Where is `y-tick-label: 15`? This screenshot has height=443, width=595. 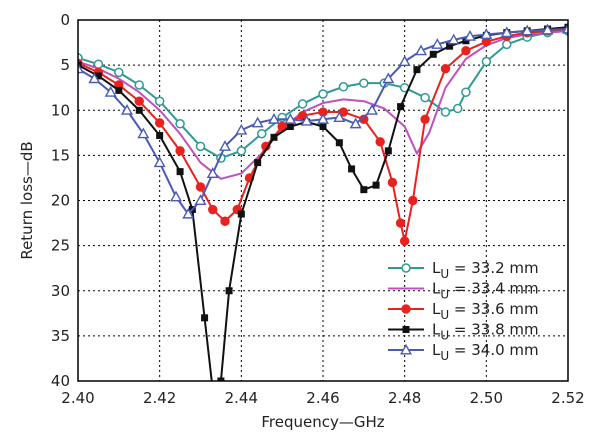
y-tick-label: 15 is located at coordinates (60, 155).